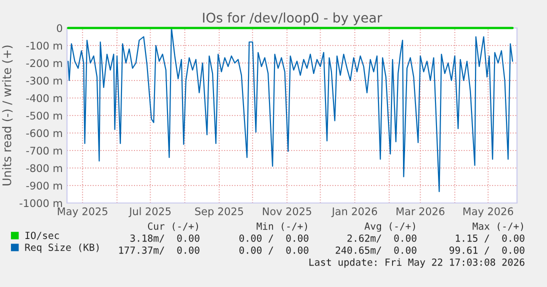  What do you see at coordinates (287, 211) in the screenshot?
I see `x-tick-label: Nov 2025` at bounding box center [287, 211].